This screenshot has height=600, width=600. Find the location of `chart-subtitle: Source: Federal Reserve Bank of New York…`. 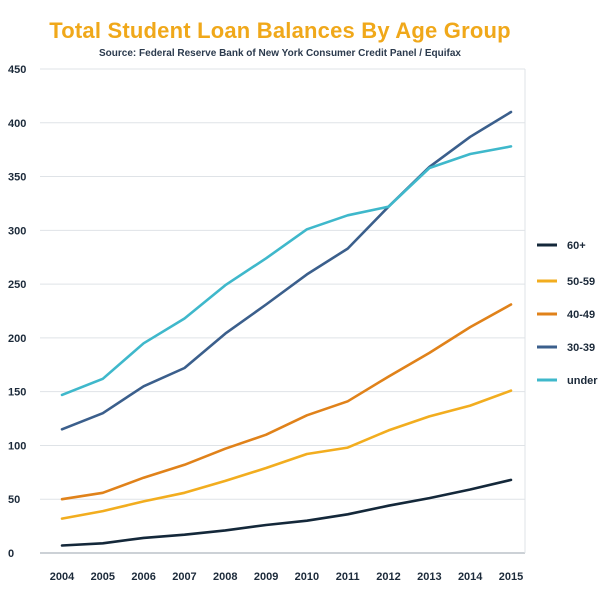

chart-subtitle: Source: Federal Reserve Bank of New York… is located at coordinates (280, 53).